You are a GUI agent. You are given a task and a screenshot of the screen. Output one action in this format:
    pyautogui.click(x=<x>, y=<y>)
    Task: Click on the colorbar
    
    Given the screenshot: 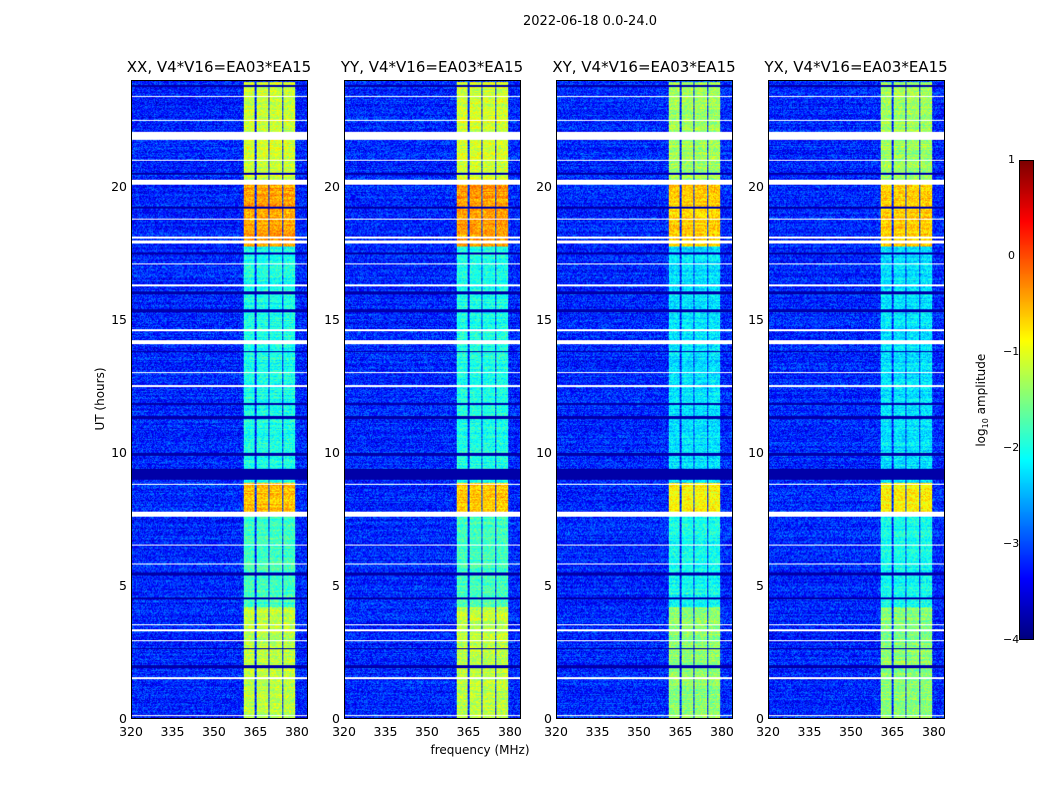 What is the action you would take?
    pyautogui.click(x=1026, y=400)
    